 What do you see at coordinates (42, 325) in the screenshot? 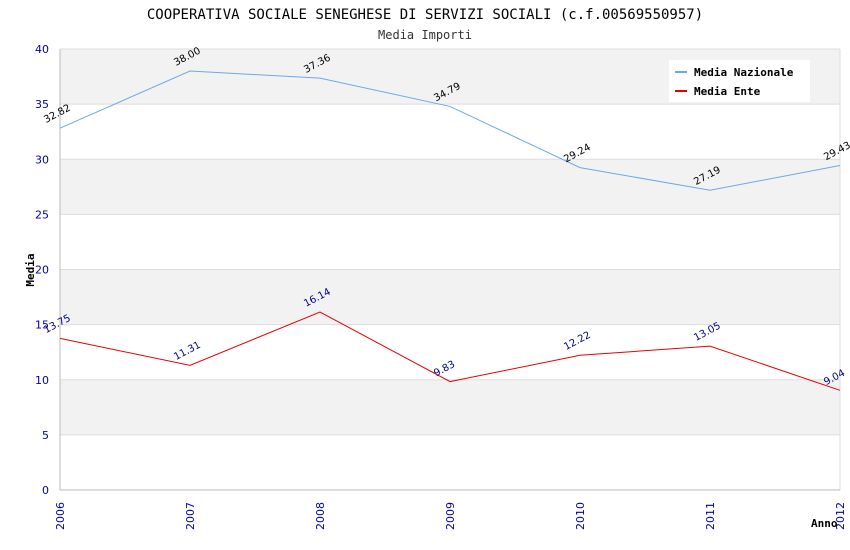
I see `y-tick-label: 15` at bounding box center [42, 325].